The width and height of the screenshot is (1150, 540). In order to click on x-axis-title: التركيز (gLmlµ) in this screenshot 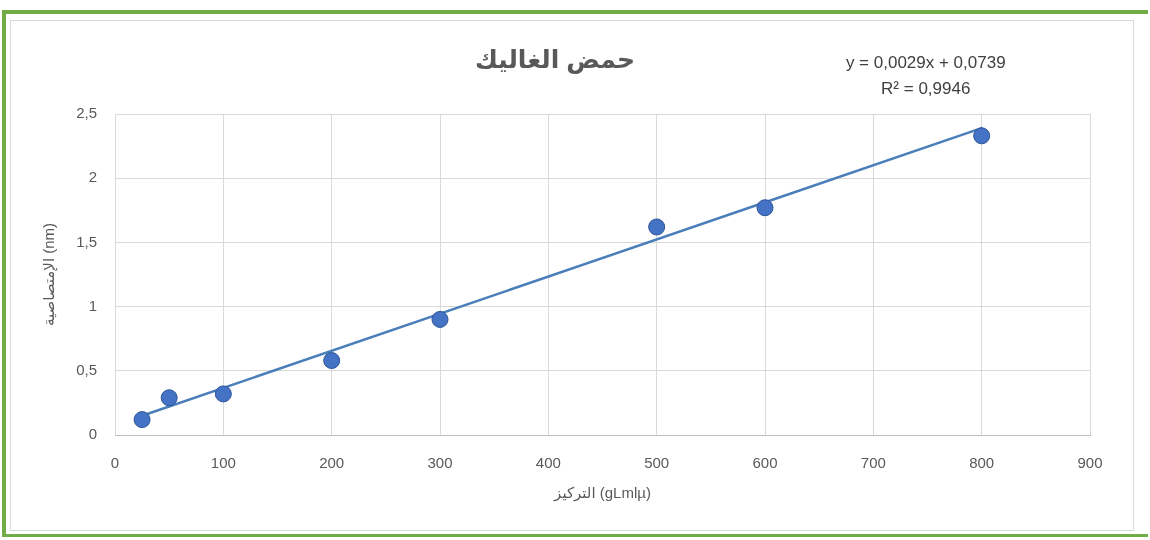, I will do `click(602, 493)`.